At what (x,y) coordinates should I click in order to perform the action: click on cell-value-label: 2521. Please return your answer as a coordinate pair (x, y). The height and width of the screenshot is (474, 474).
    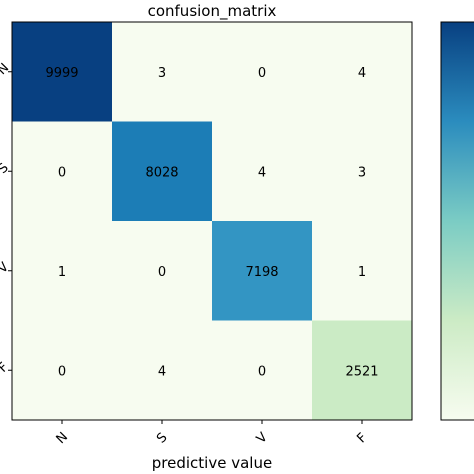
    Looking at the image, I should click on (361, 371).